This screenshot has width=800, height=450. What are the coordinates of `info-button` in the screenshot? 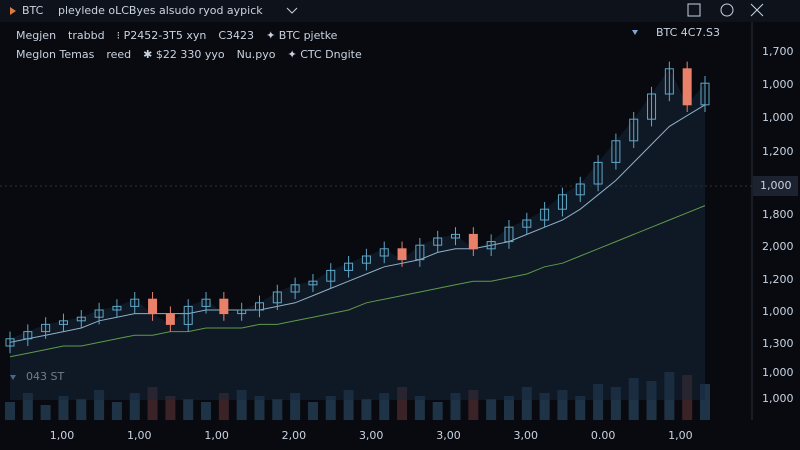 It's located at (727, 10).